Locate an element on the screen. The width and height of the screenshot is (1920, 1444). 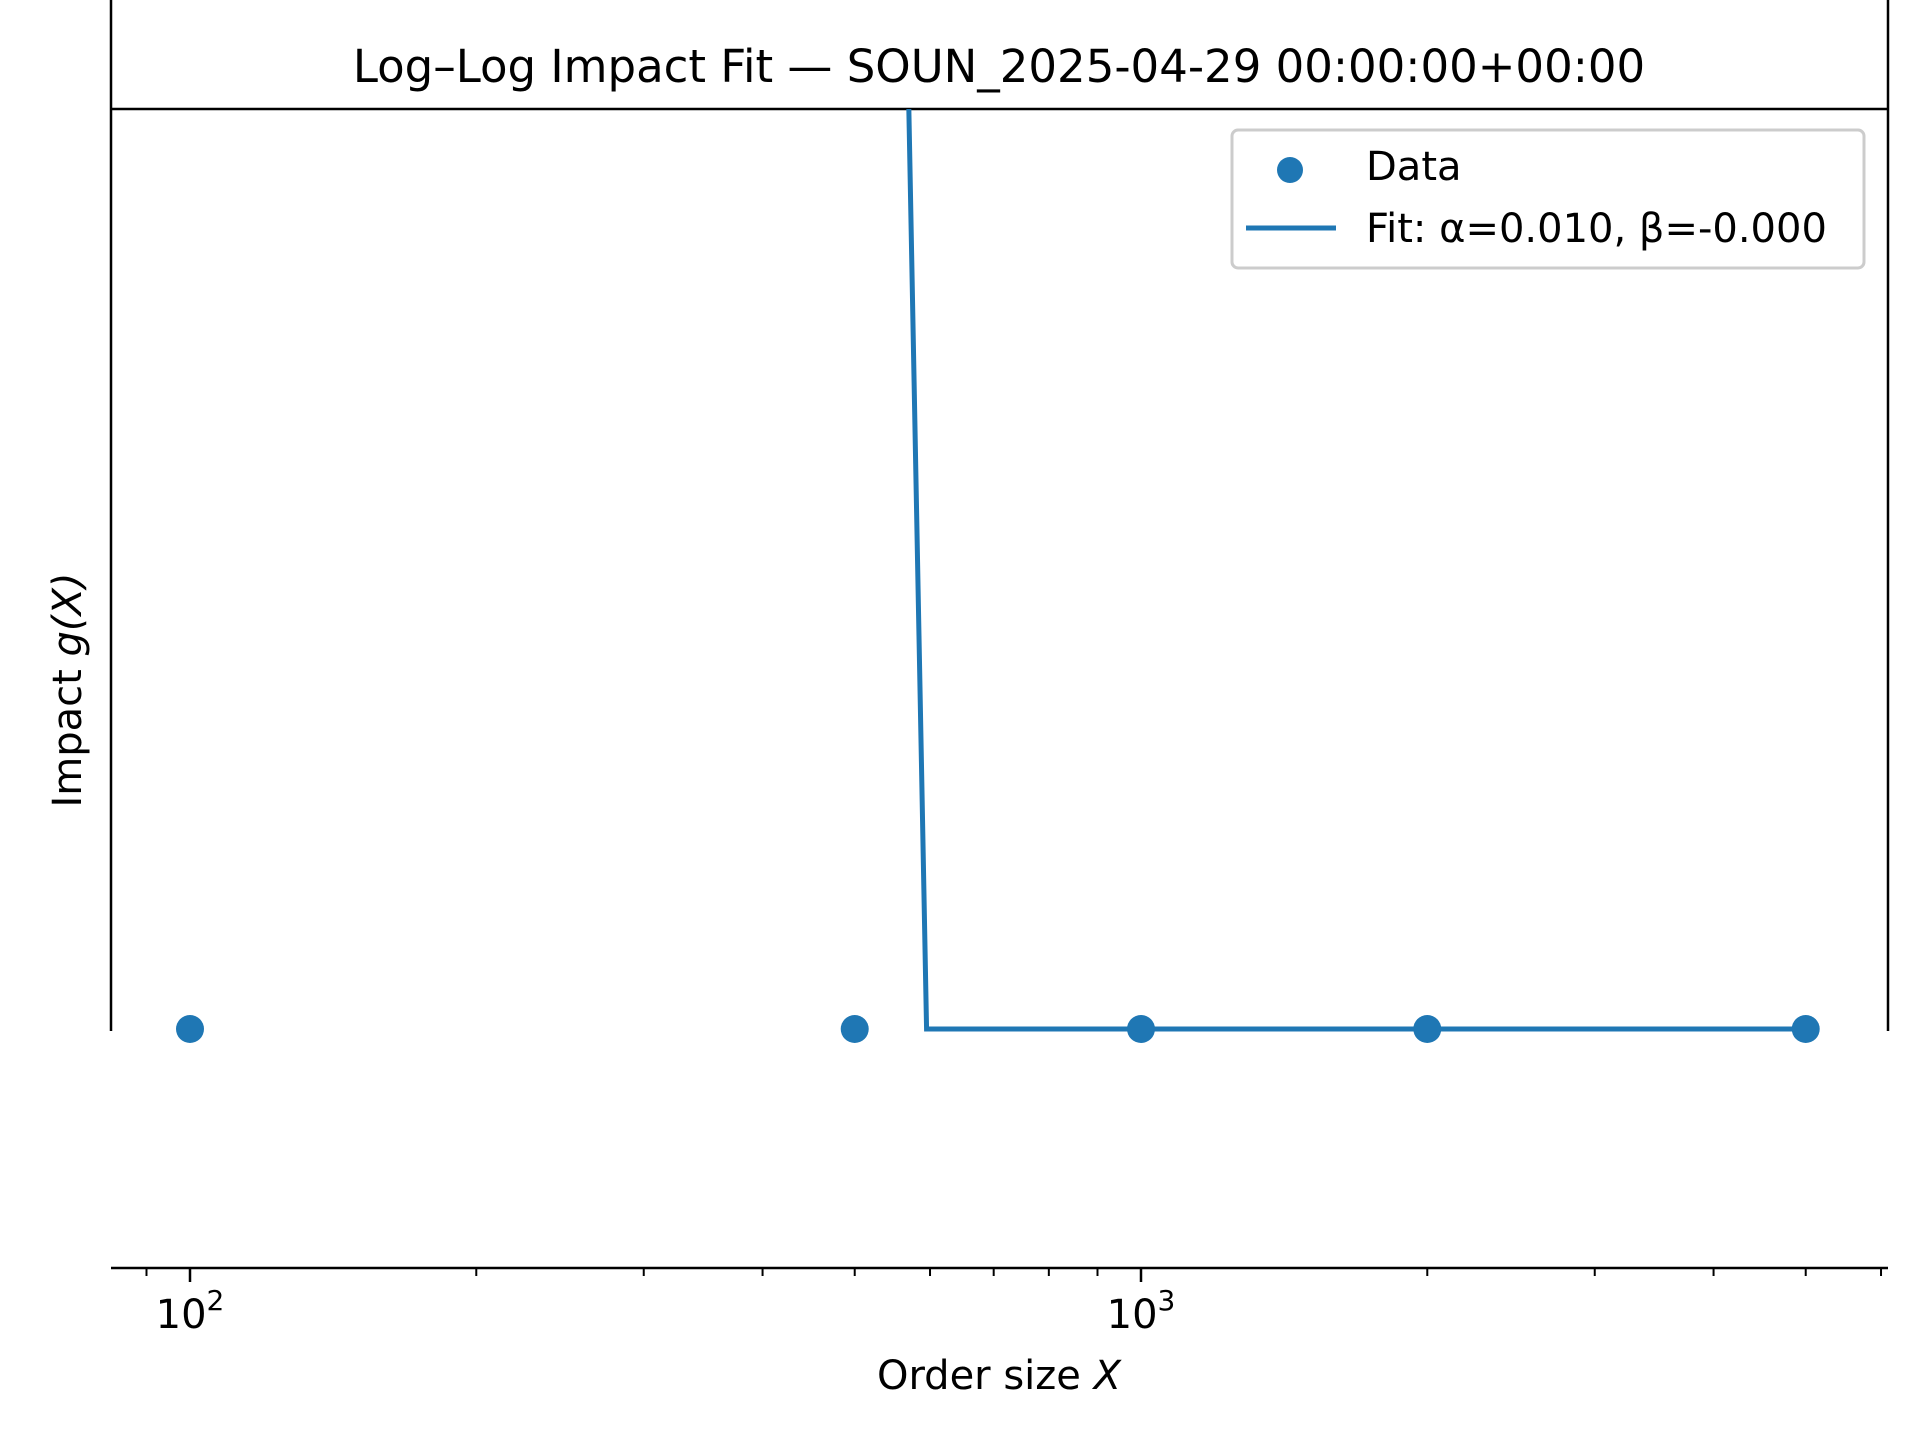
x-tick-label: 10² is located at coordinates (190, 1311).